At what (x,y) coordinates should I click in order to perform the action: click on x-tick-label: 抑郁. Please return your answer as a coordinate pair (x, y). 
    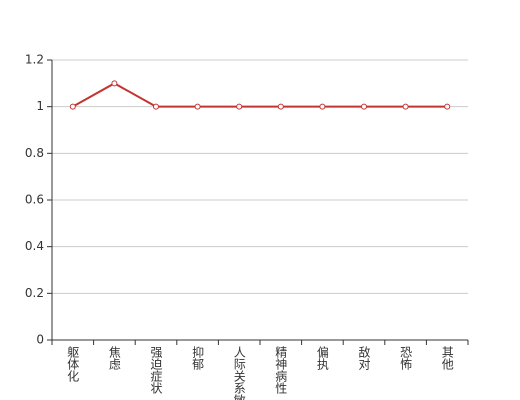
    Looking at the image, I should click on (198, 358).